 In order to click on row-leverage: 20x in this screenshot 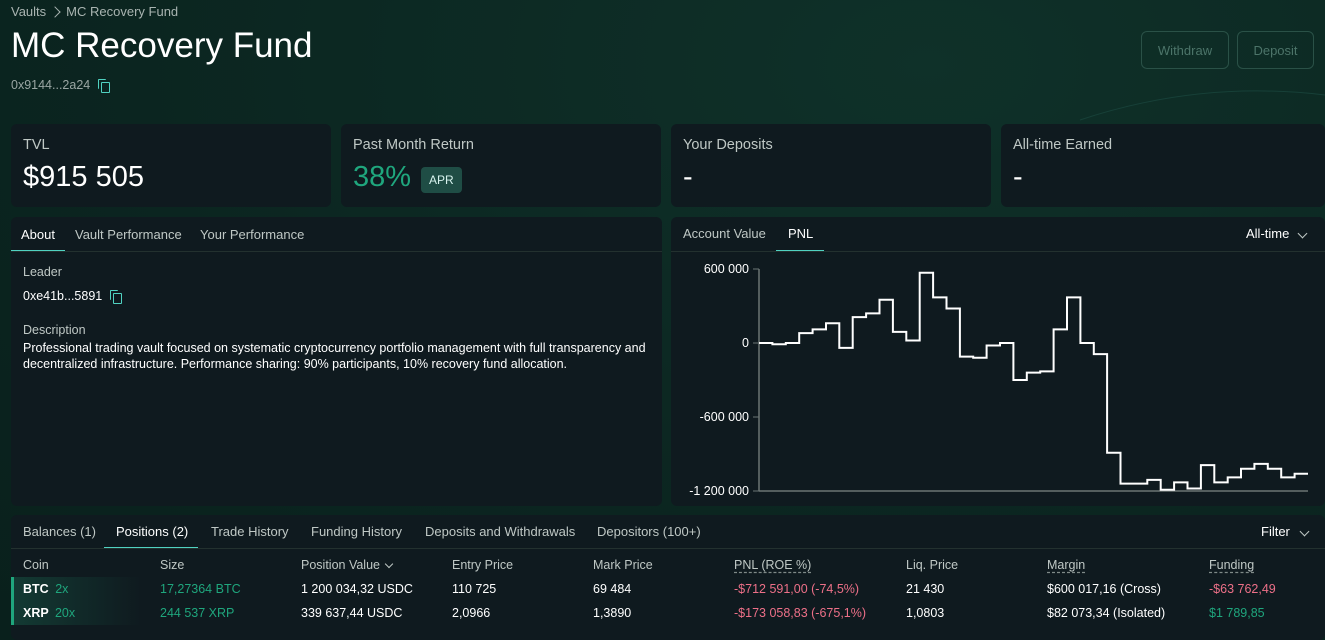, I will do `click(65, 613)`.